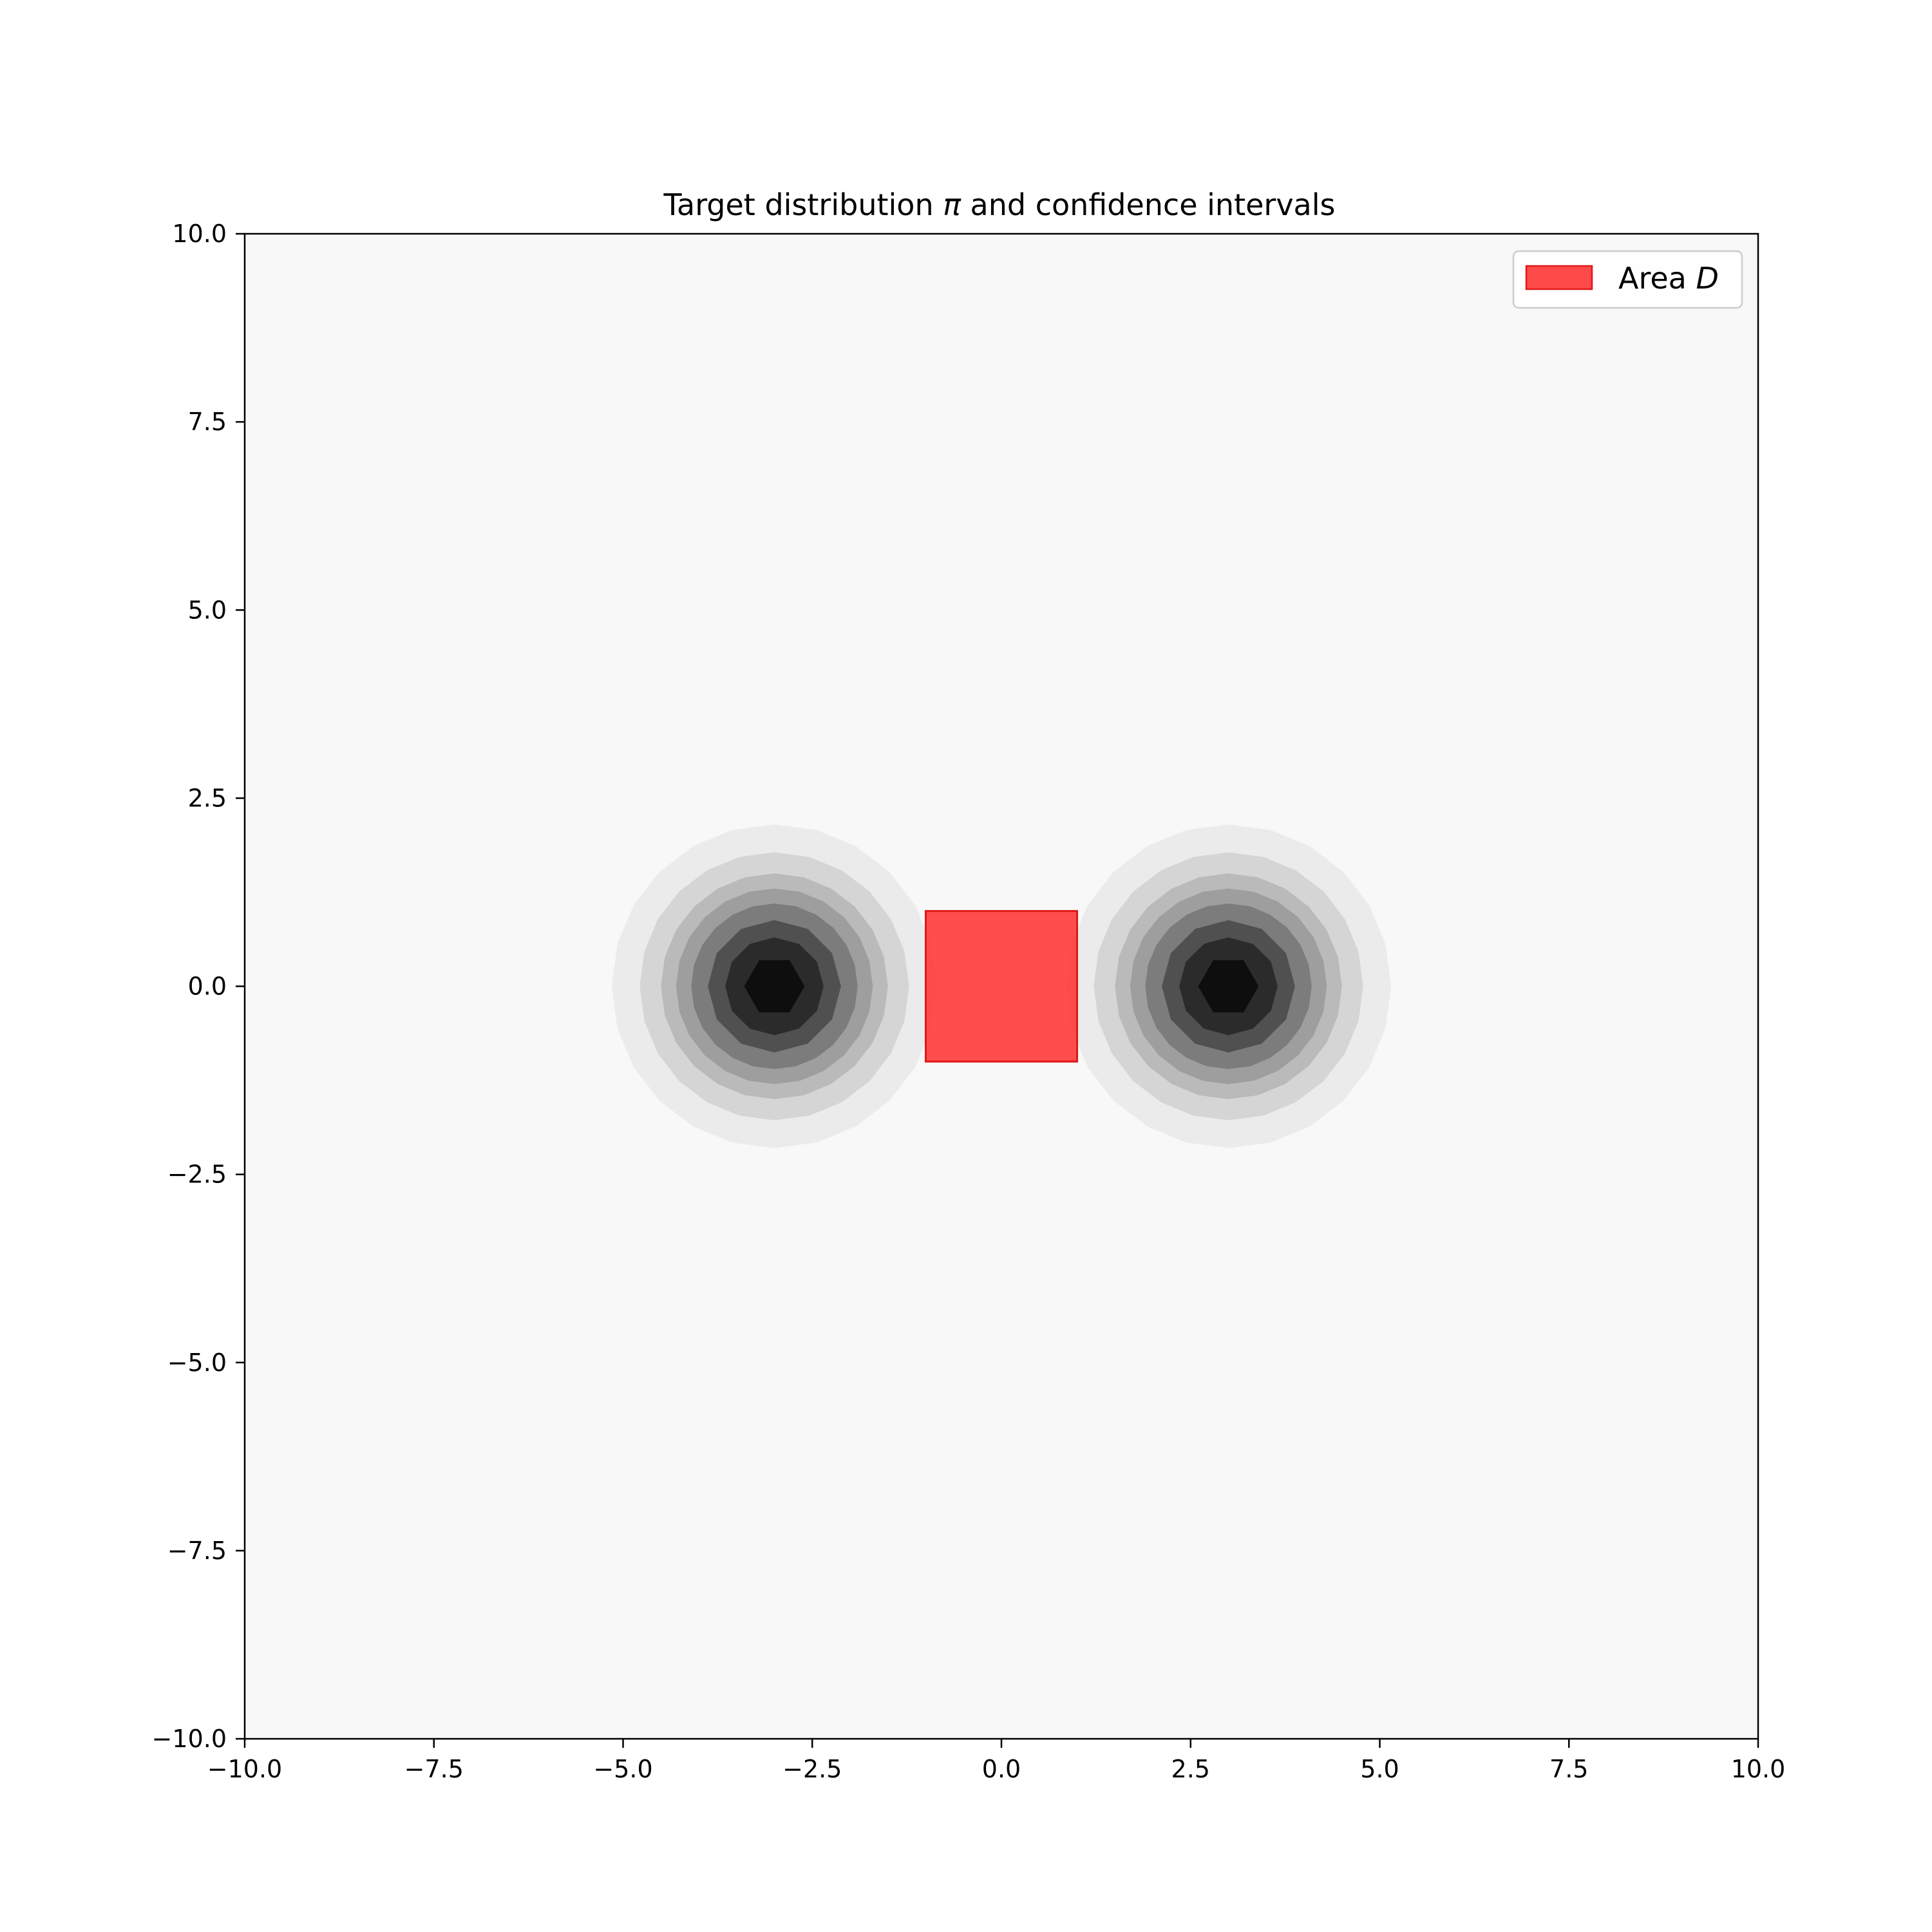 The image size is (1932, 1932). Describe the element at coordinates (1758, 1769) in the screenshot. I see `x-tick-label: 10.0` at that location.